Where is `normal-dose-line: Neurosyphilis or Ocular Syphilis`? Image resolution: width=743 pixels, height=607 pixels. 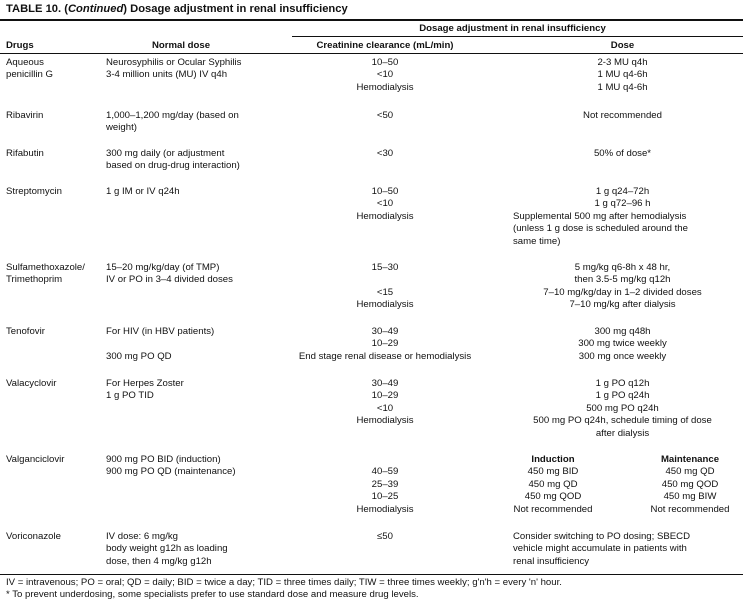
normal-dose-line: Neurosyphilis or Ocular Syphilis is located at coordinates (174, 62).